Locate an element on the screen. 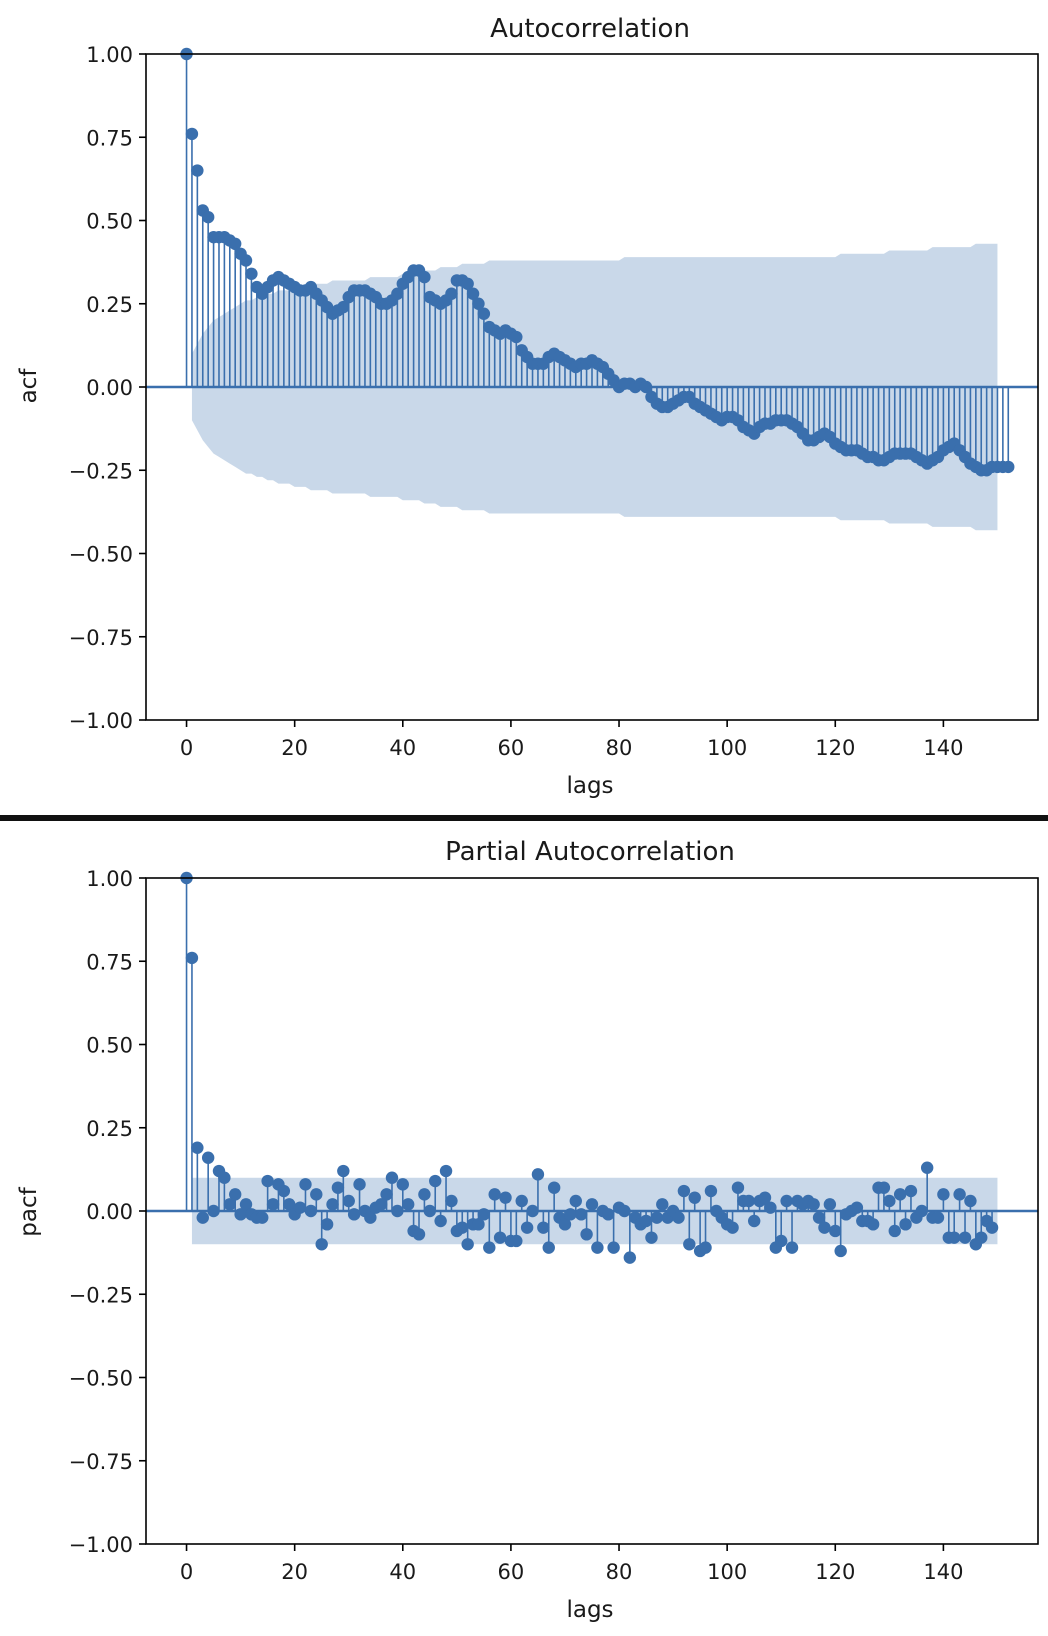  y-tick-label: −0.25 is located at coordinates (101, 471).